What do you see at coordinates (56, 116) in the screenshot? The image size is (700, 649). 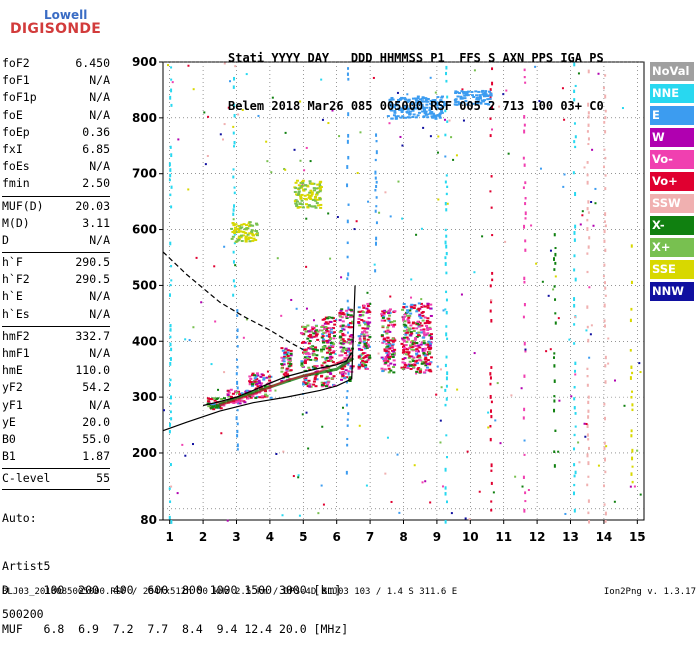 I see `param-row: foE N/A` at bounding box center [56, 116].